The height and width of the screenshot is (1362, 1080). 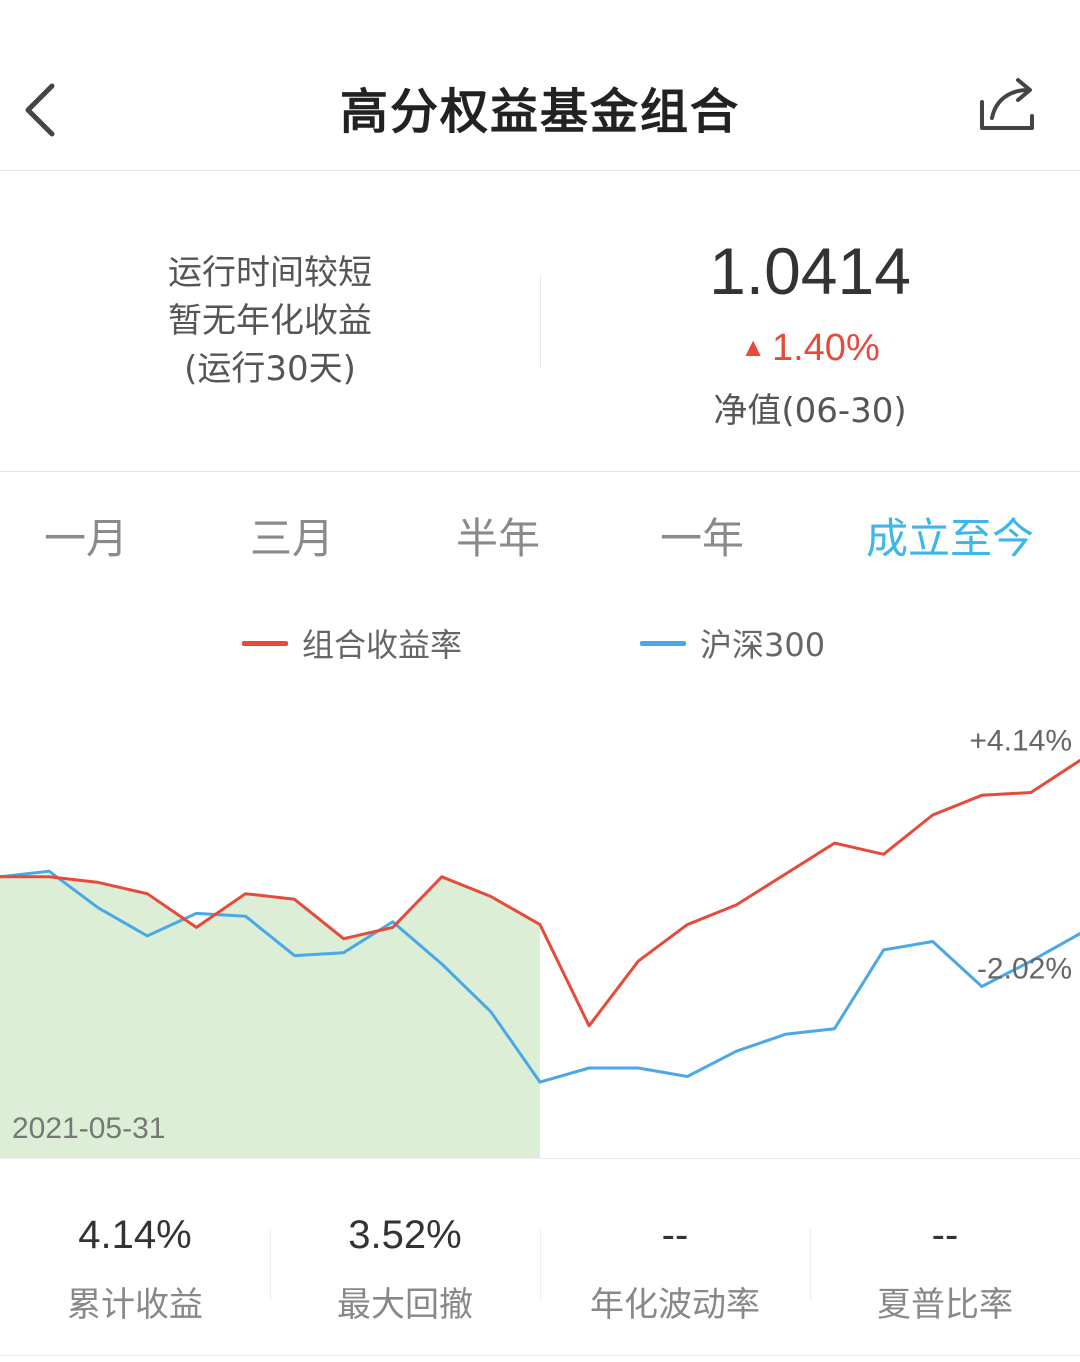 What do you see at coordinates (86, 538) in the screenshot?
I see `tab-one-month: 一月` at bounding box center [86, 538].